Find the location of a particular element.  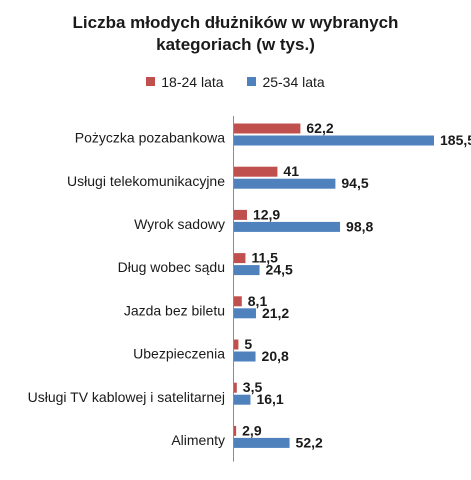

data-label-series1: 12,9 is located at coordinates (266, 214).